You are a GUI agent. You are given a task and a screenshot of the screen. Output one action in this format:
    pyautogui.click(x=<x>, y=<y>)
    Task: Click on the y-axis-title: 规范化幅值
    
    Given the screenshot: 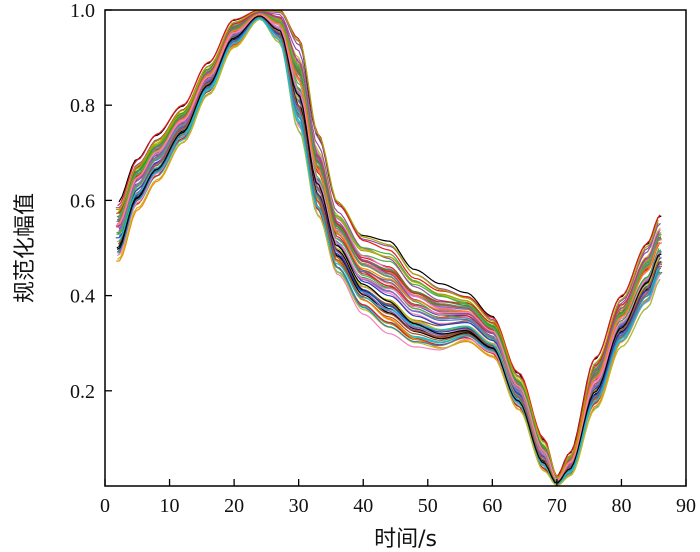 What is the action you would take?
    pyautogui.click(x=25, y=248)
    